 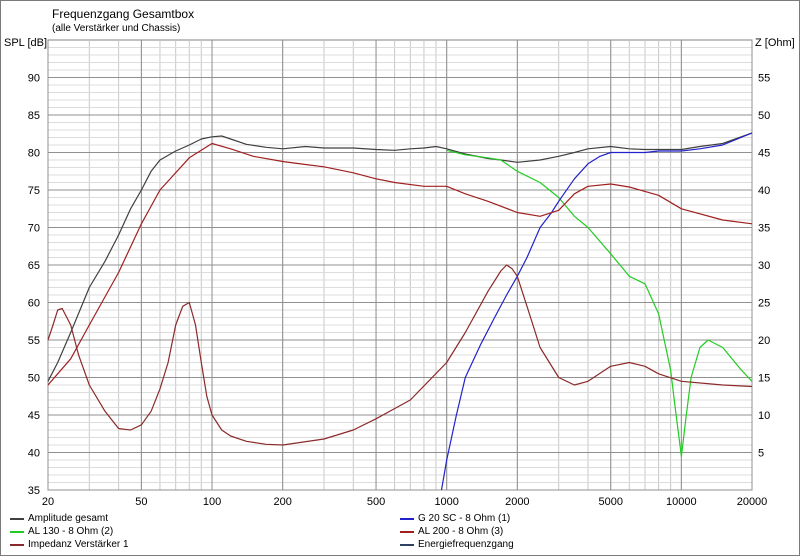 What do you see at coordinates (376, 502) in the screenshot?
I see `x-tick-label: 500` at bounding box center [376, 502].